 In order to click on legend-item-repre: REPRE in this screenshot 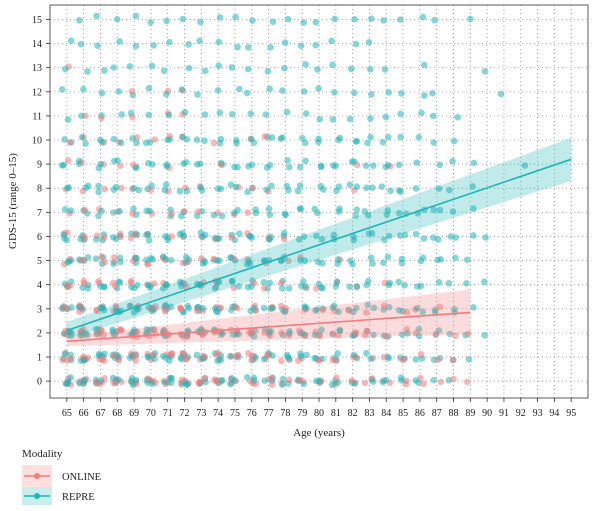, I will do `click(58, 496)`.